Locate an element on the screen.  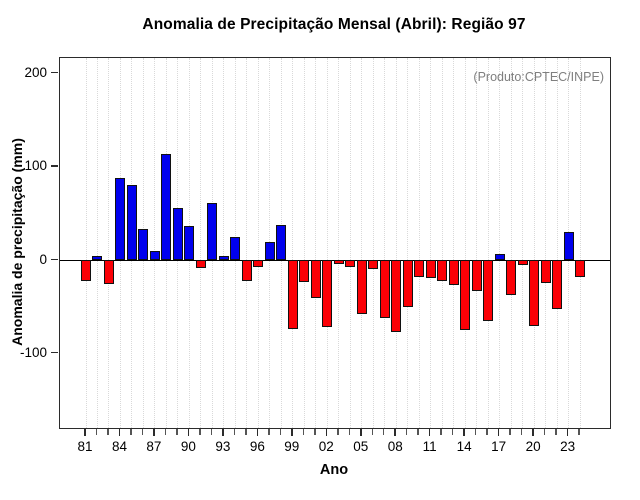
bar-2004 is located at coordinates (350, 263).